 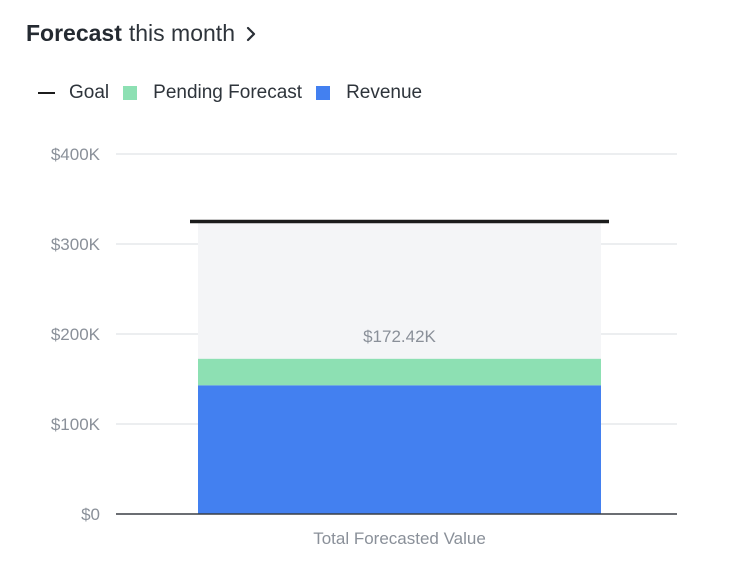 What do you see at coordinates (76, 334) in the screenshot?
I see `y-tick-label: $200K` at bounding box center [76, 334].